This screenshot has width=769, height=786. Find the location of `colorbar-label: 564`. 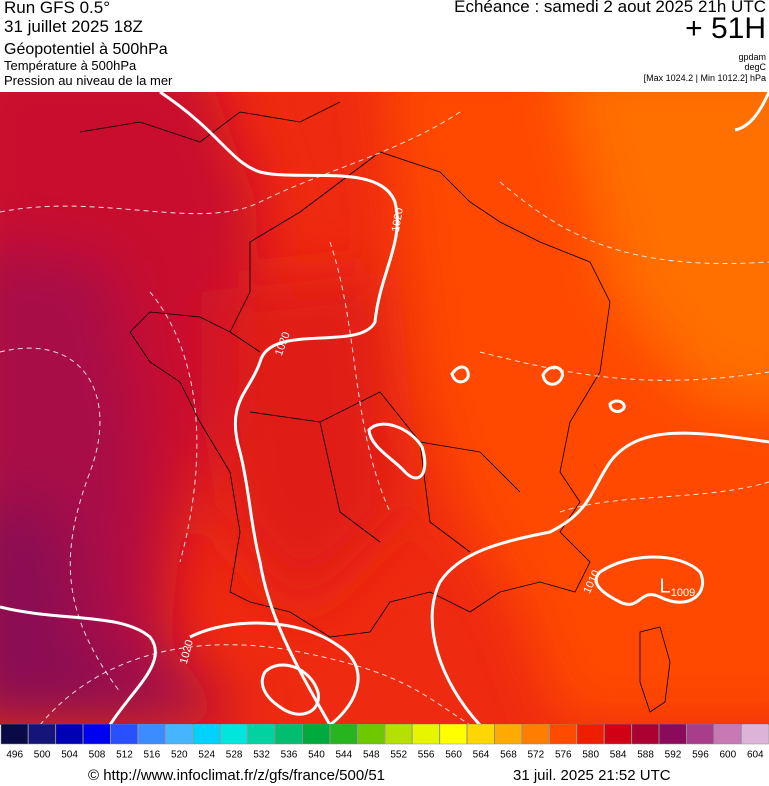

colorbar-label: 564 is located at coordinates (481, 755).